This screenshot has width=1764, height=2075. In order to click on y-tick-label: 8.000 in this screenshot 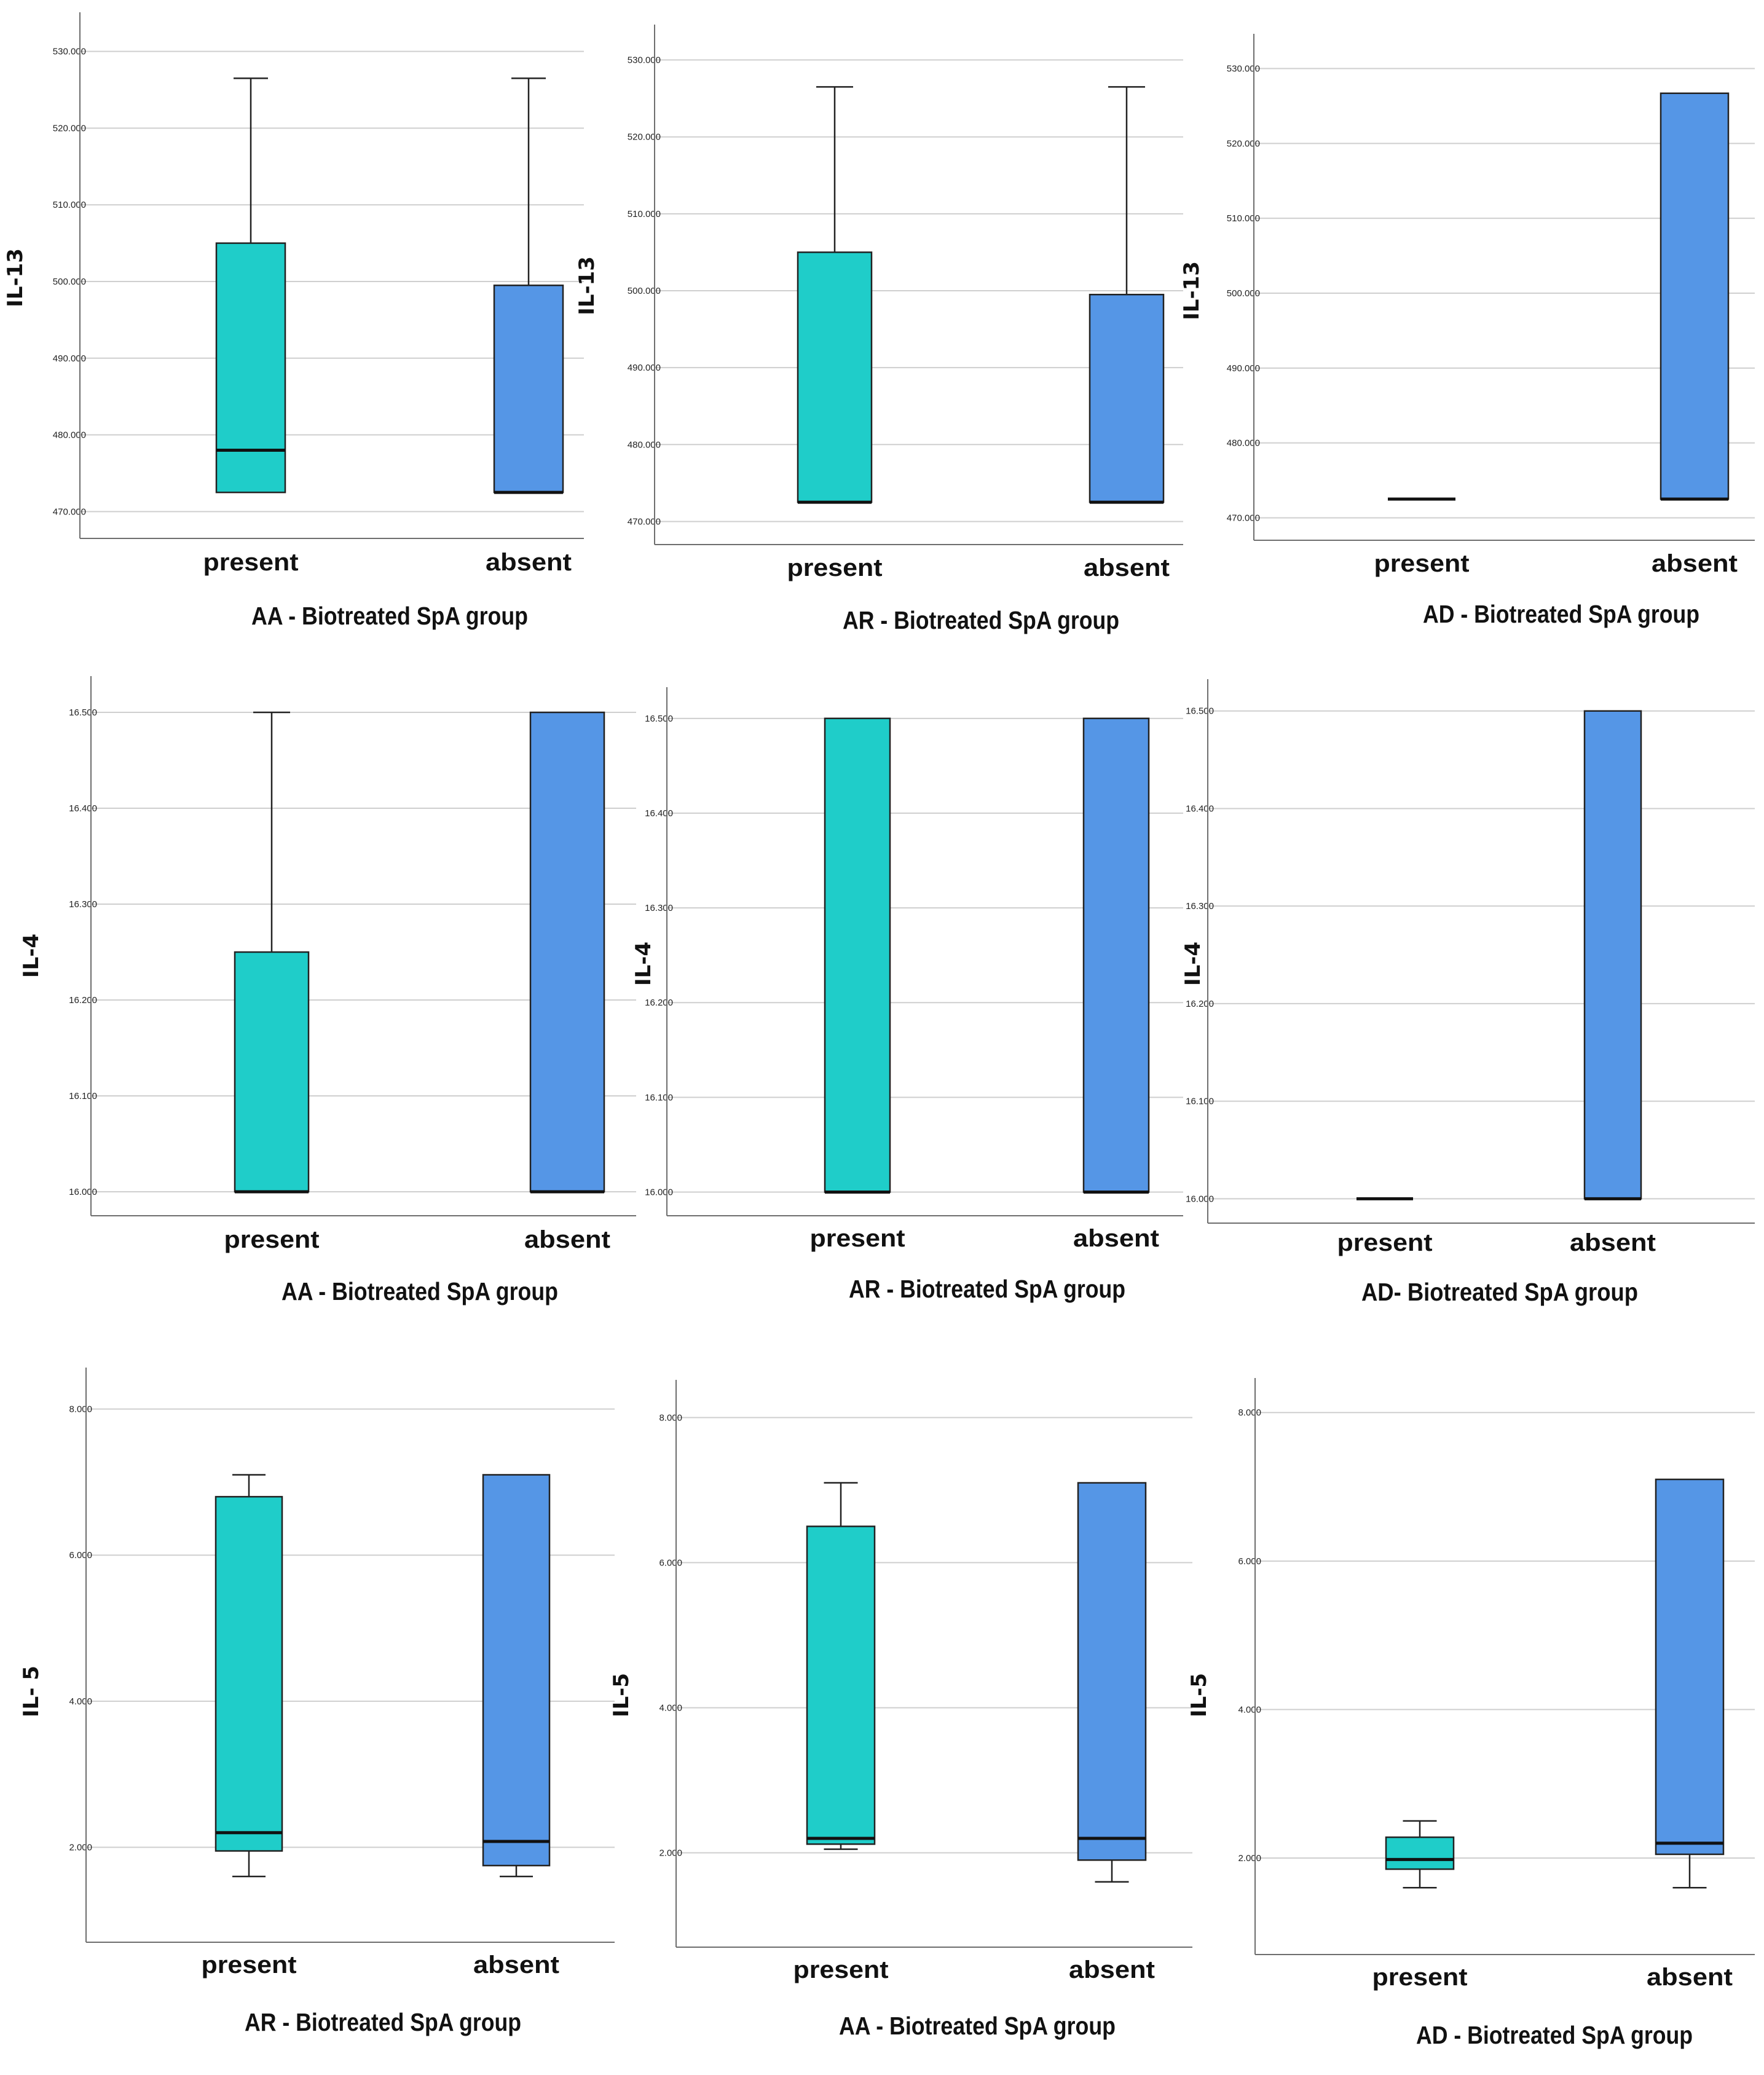, I will do `click(670, 1417)`.